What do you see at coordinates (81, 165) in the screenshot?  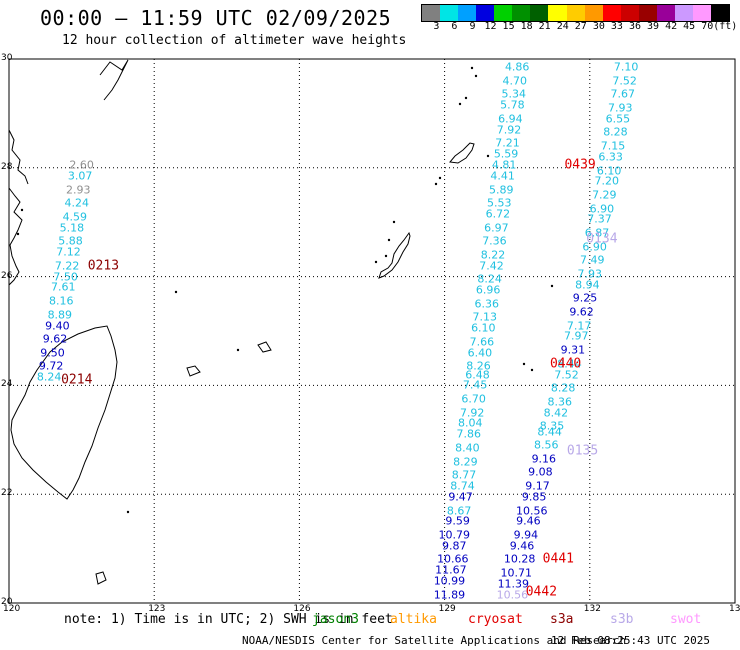 I see `wave-height-point: 2.60` at bounding box center [81, 165].